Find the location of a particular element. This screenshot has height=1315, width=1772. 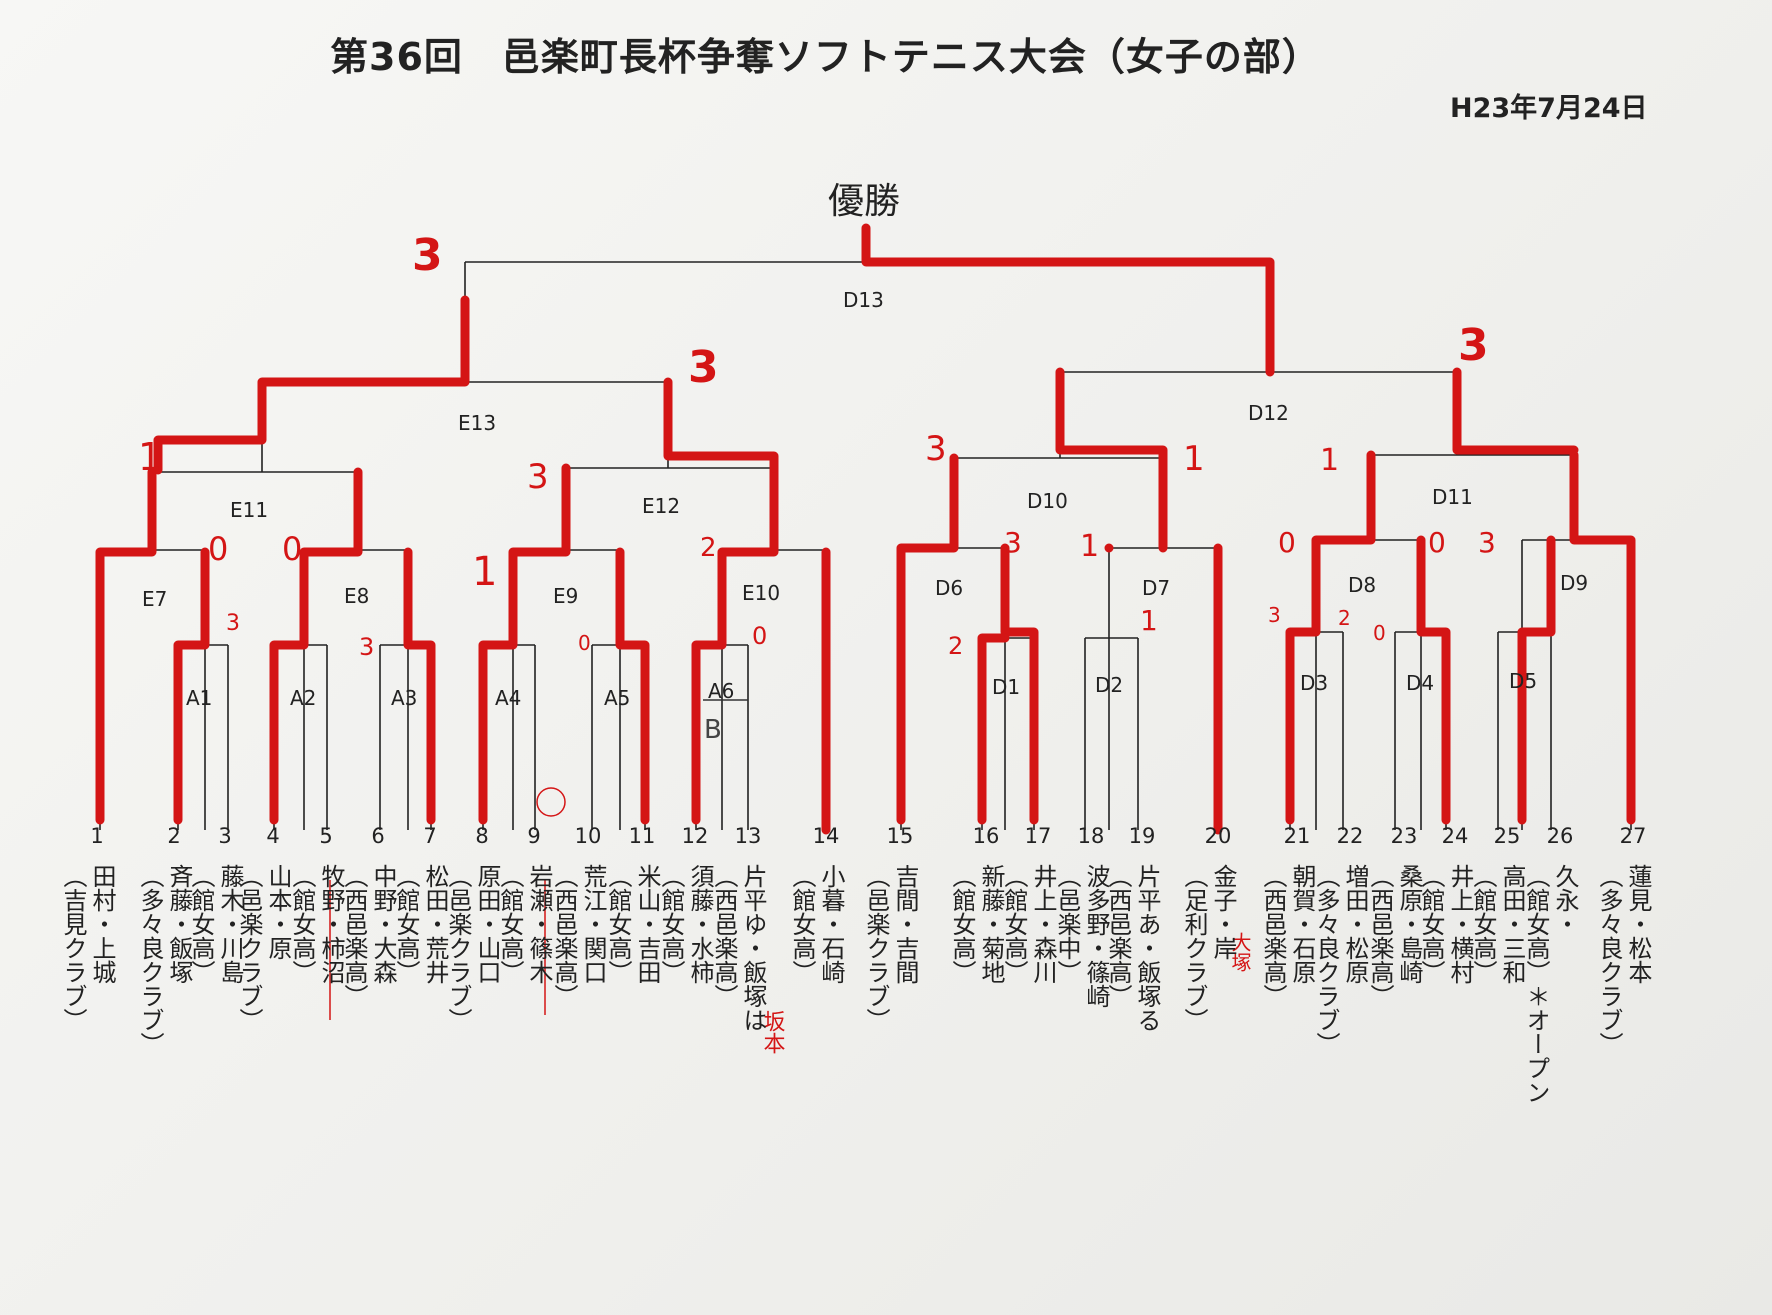

player-number: 4 is located at coordinates (273, 836).